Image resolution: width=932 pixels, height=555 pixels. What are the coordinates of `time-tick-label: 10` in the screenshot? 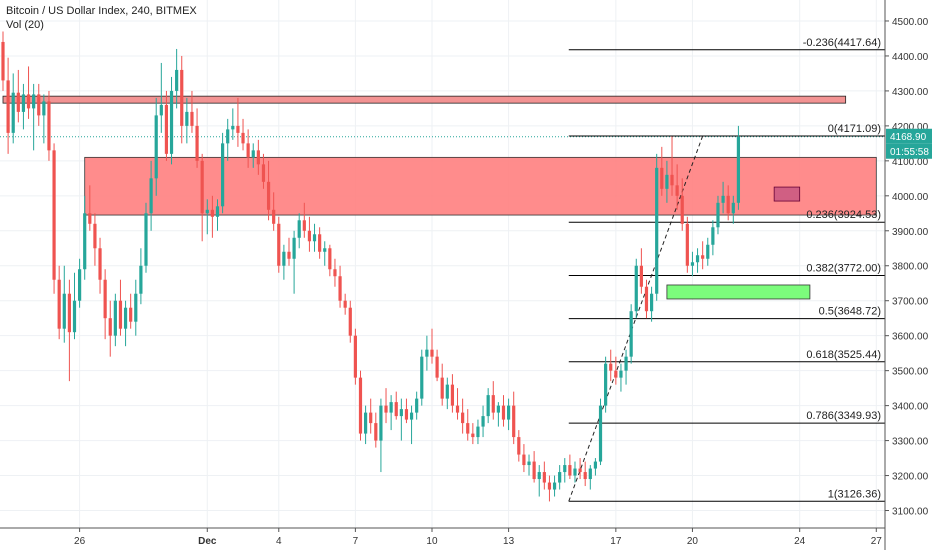 It's located at (432, 541).